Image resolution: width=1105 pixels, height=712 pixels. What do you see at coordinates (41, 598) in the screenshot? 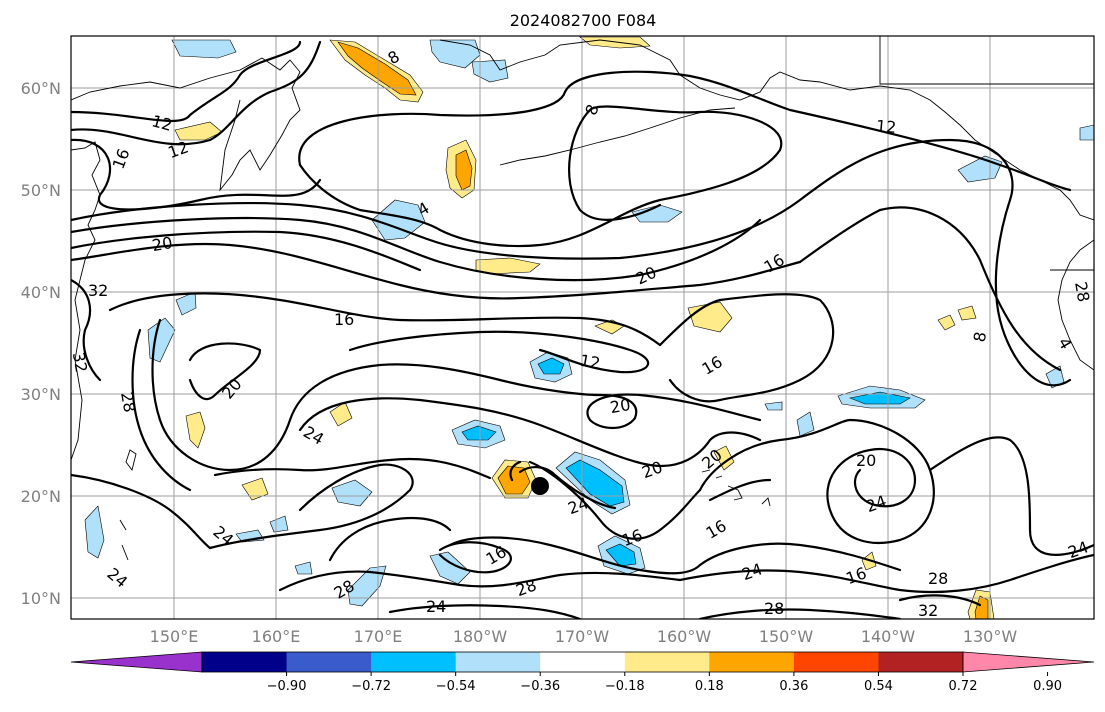
I see `lat-label: 10°N` at bounding box center [41, 598].